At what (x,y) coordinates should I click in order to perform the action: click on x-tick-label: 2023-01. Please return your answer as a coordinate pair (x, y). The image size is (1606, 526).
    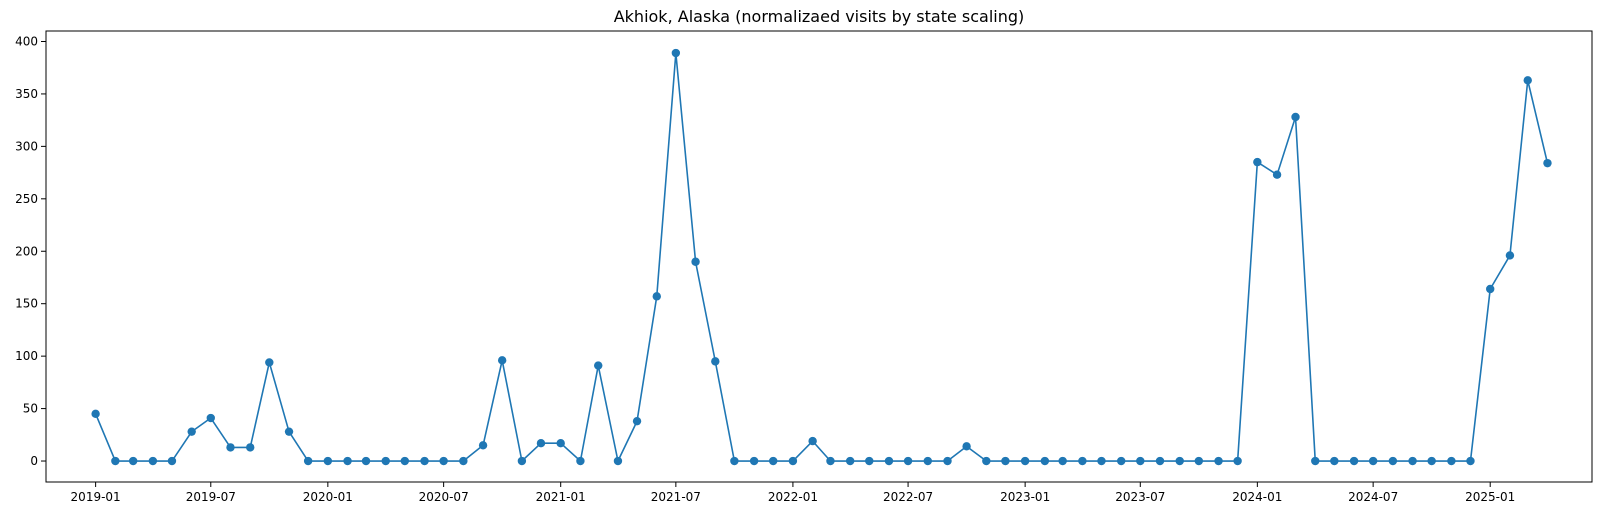
    Looking at the image, I should click on (1025, 497).